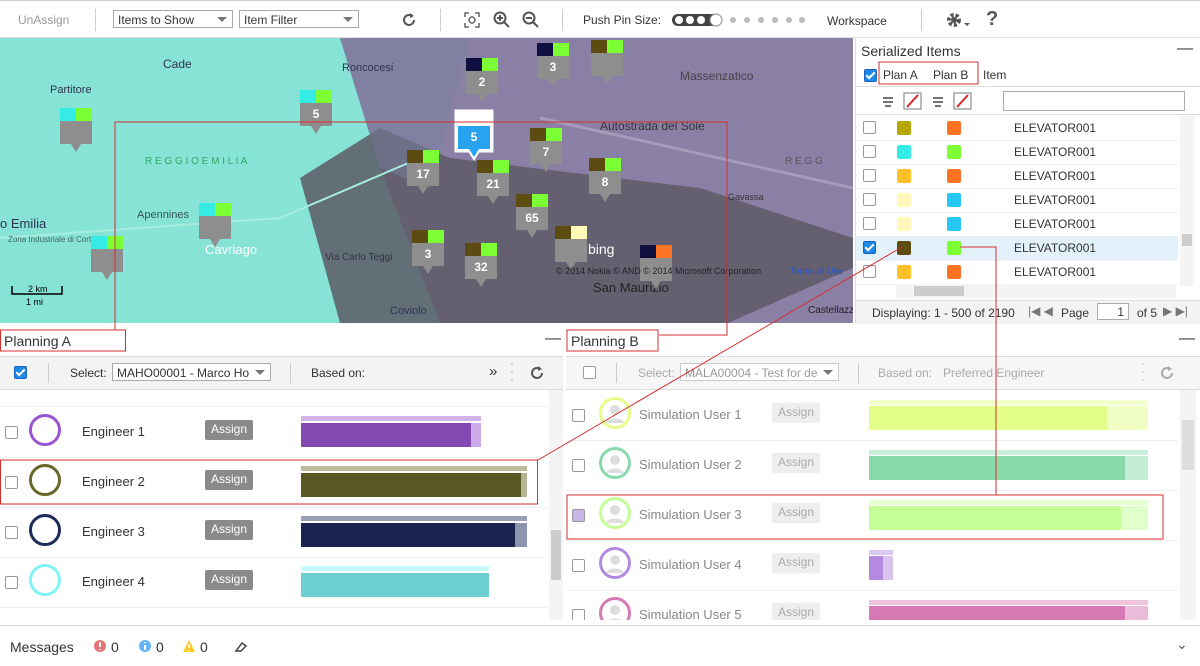 The width and height of the screenshot is (1200, 666). Describe the element at coordinates (241, 647) in the screenshot. I see `clear-icon` at that location.